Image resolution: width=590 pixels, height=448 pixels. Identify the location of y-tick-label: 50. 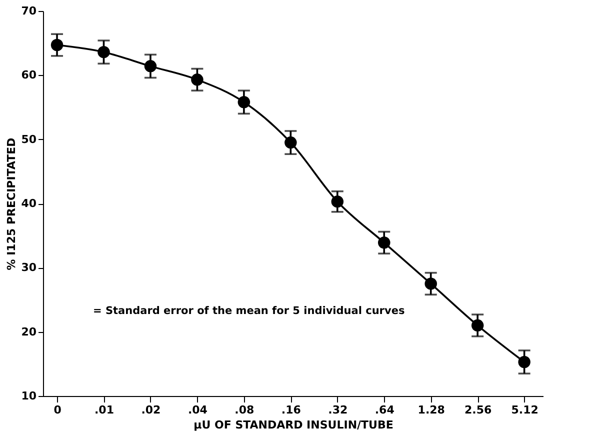
(29, 139).